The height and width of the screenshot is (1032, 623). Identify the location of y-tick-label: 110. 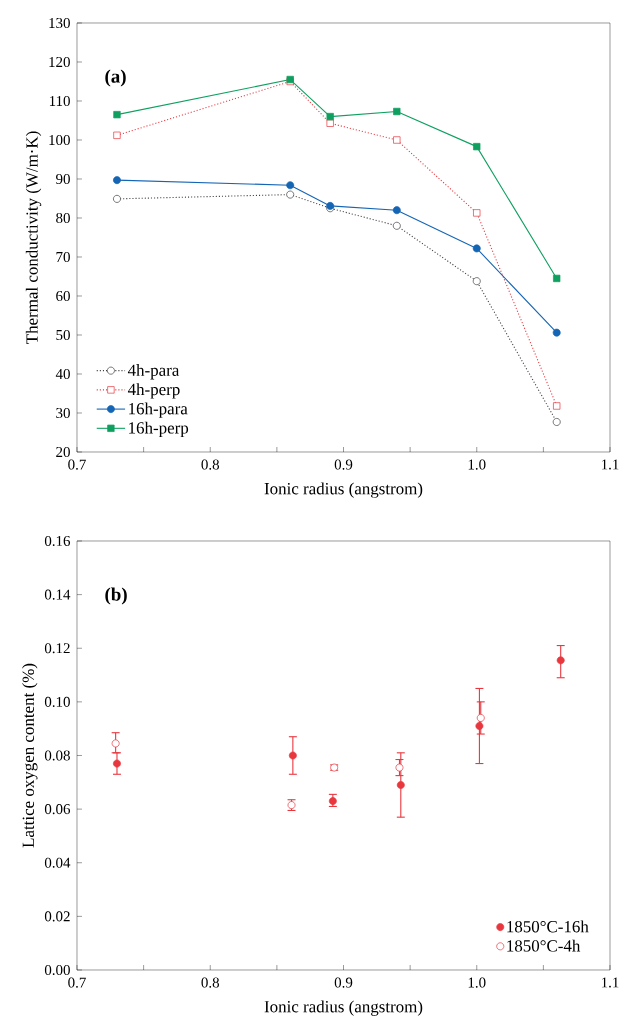
(60, 101).